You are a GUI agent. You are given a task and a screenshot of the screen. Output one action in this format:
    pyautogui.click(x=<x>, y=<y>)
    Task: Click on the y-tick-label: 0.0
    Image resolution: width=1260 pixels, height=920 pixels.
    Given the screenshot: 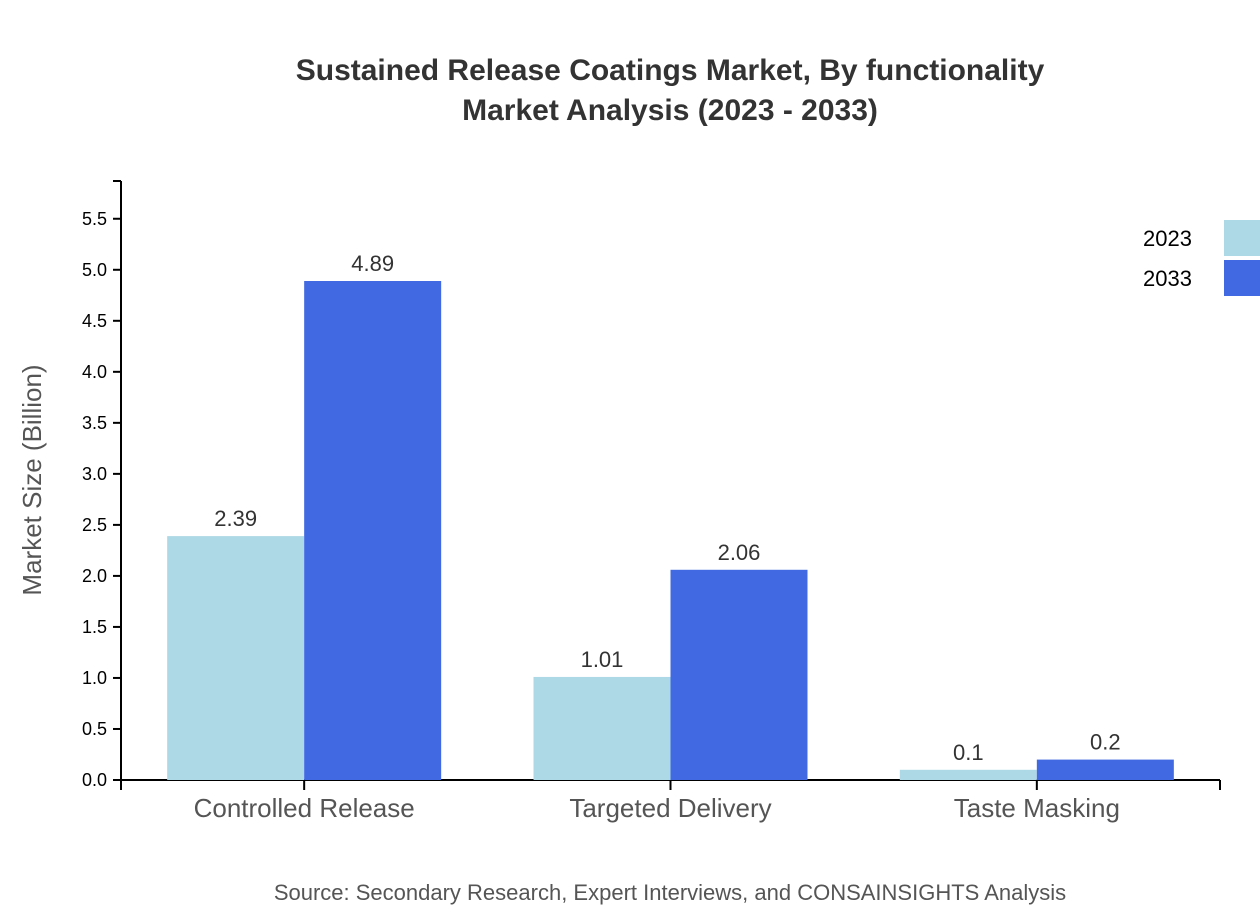 What is the action you would take?
    pyautogui.click(x=94, y=780)
    